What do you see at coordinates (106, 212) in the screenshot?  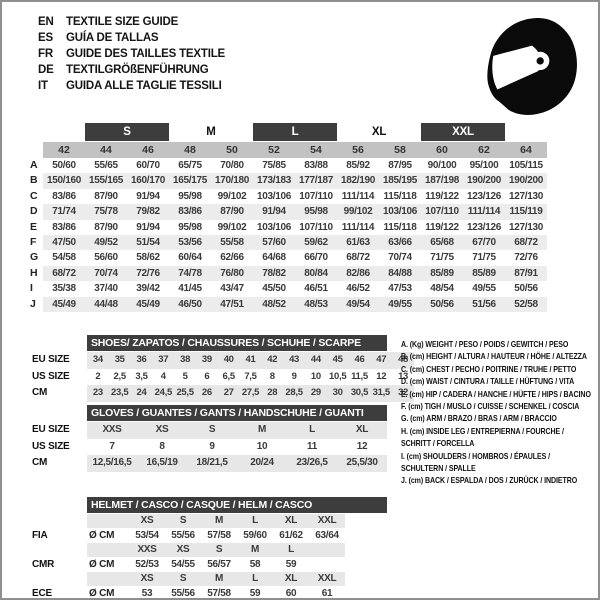 I see `size-value-cell: 75/78` at bounding box center [106, 212].